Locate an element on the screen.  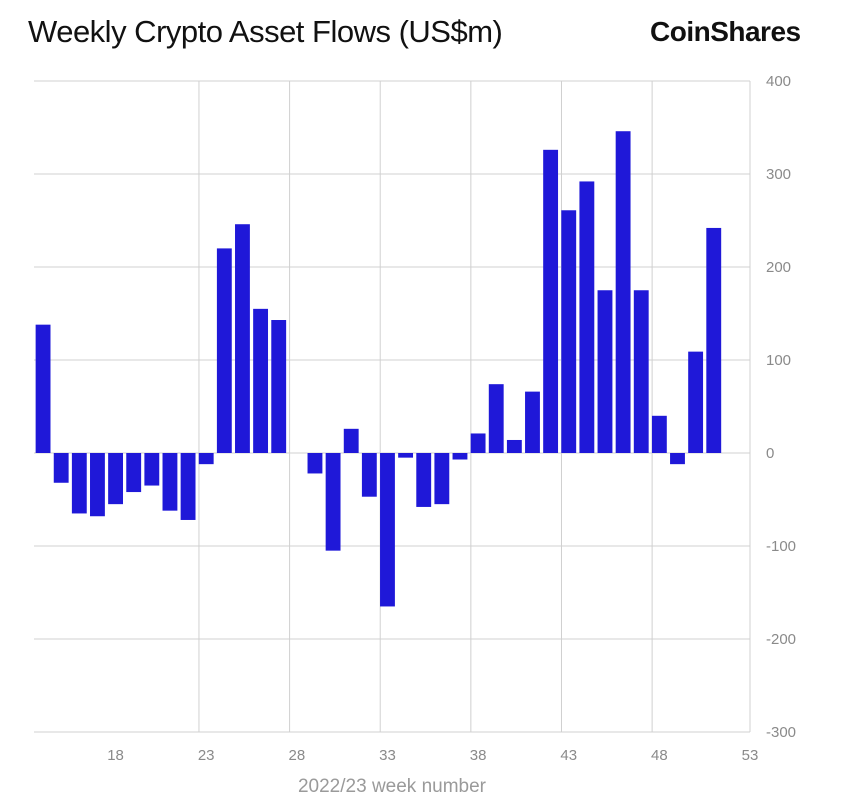
x-tick-label: 38 is located at coordinates (478, 755).